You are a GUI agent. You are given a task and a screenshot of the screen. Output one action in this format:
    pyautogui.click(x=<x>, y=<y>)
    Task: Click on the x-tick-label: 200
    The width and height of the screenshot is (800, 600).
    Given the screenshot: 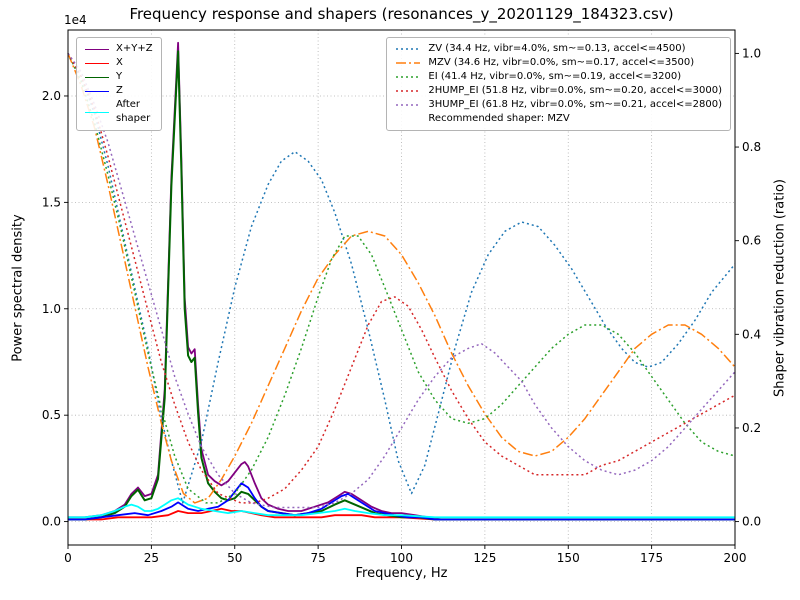 What is the action you would take?
    pyautogui.click(x=735, y=558)
    